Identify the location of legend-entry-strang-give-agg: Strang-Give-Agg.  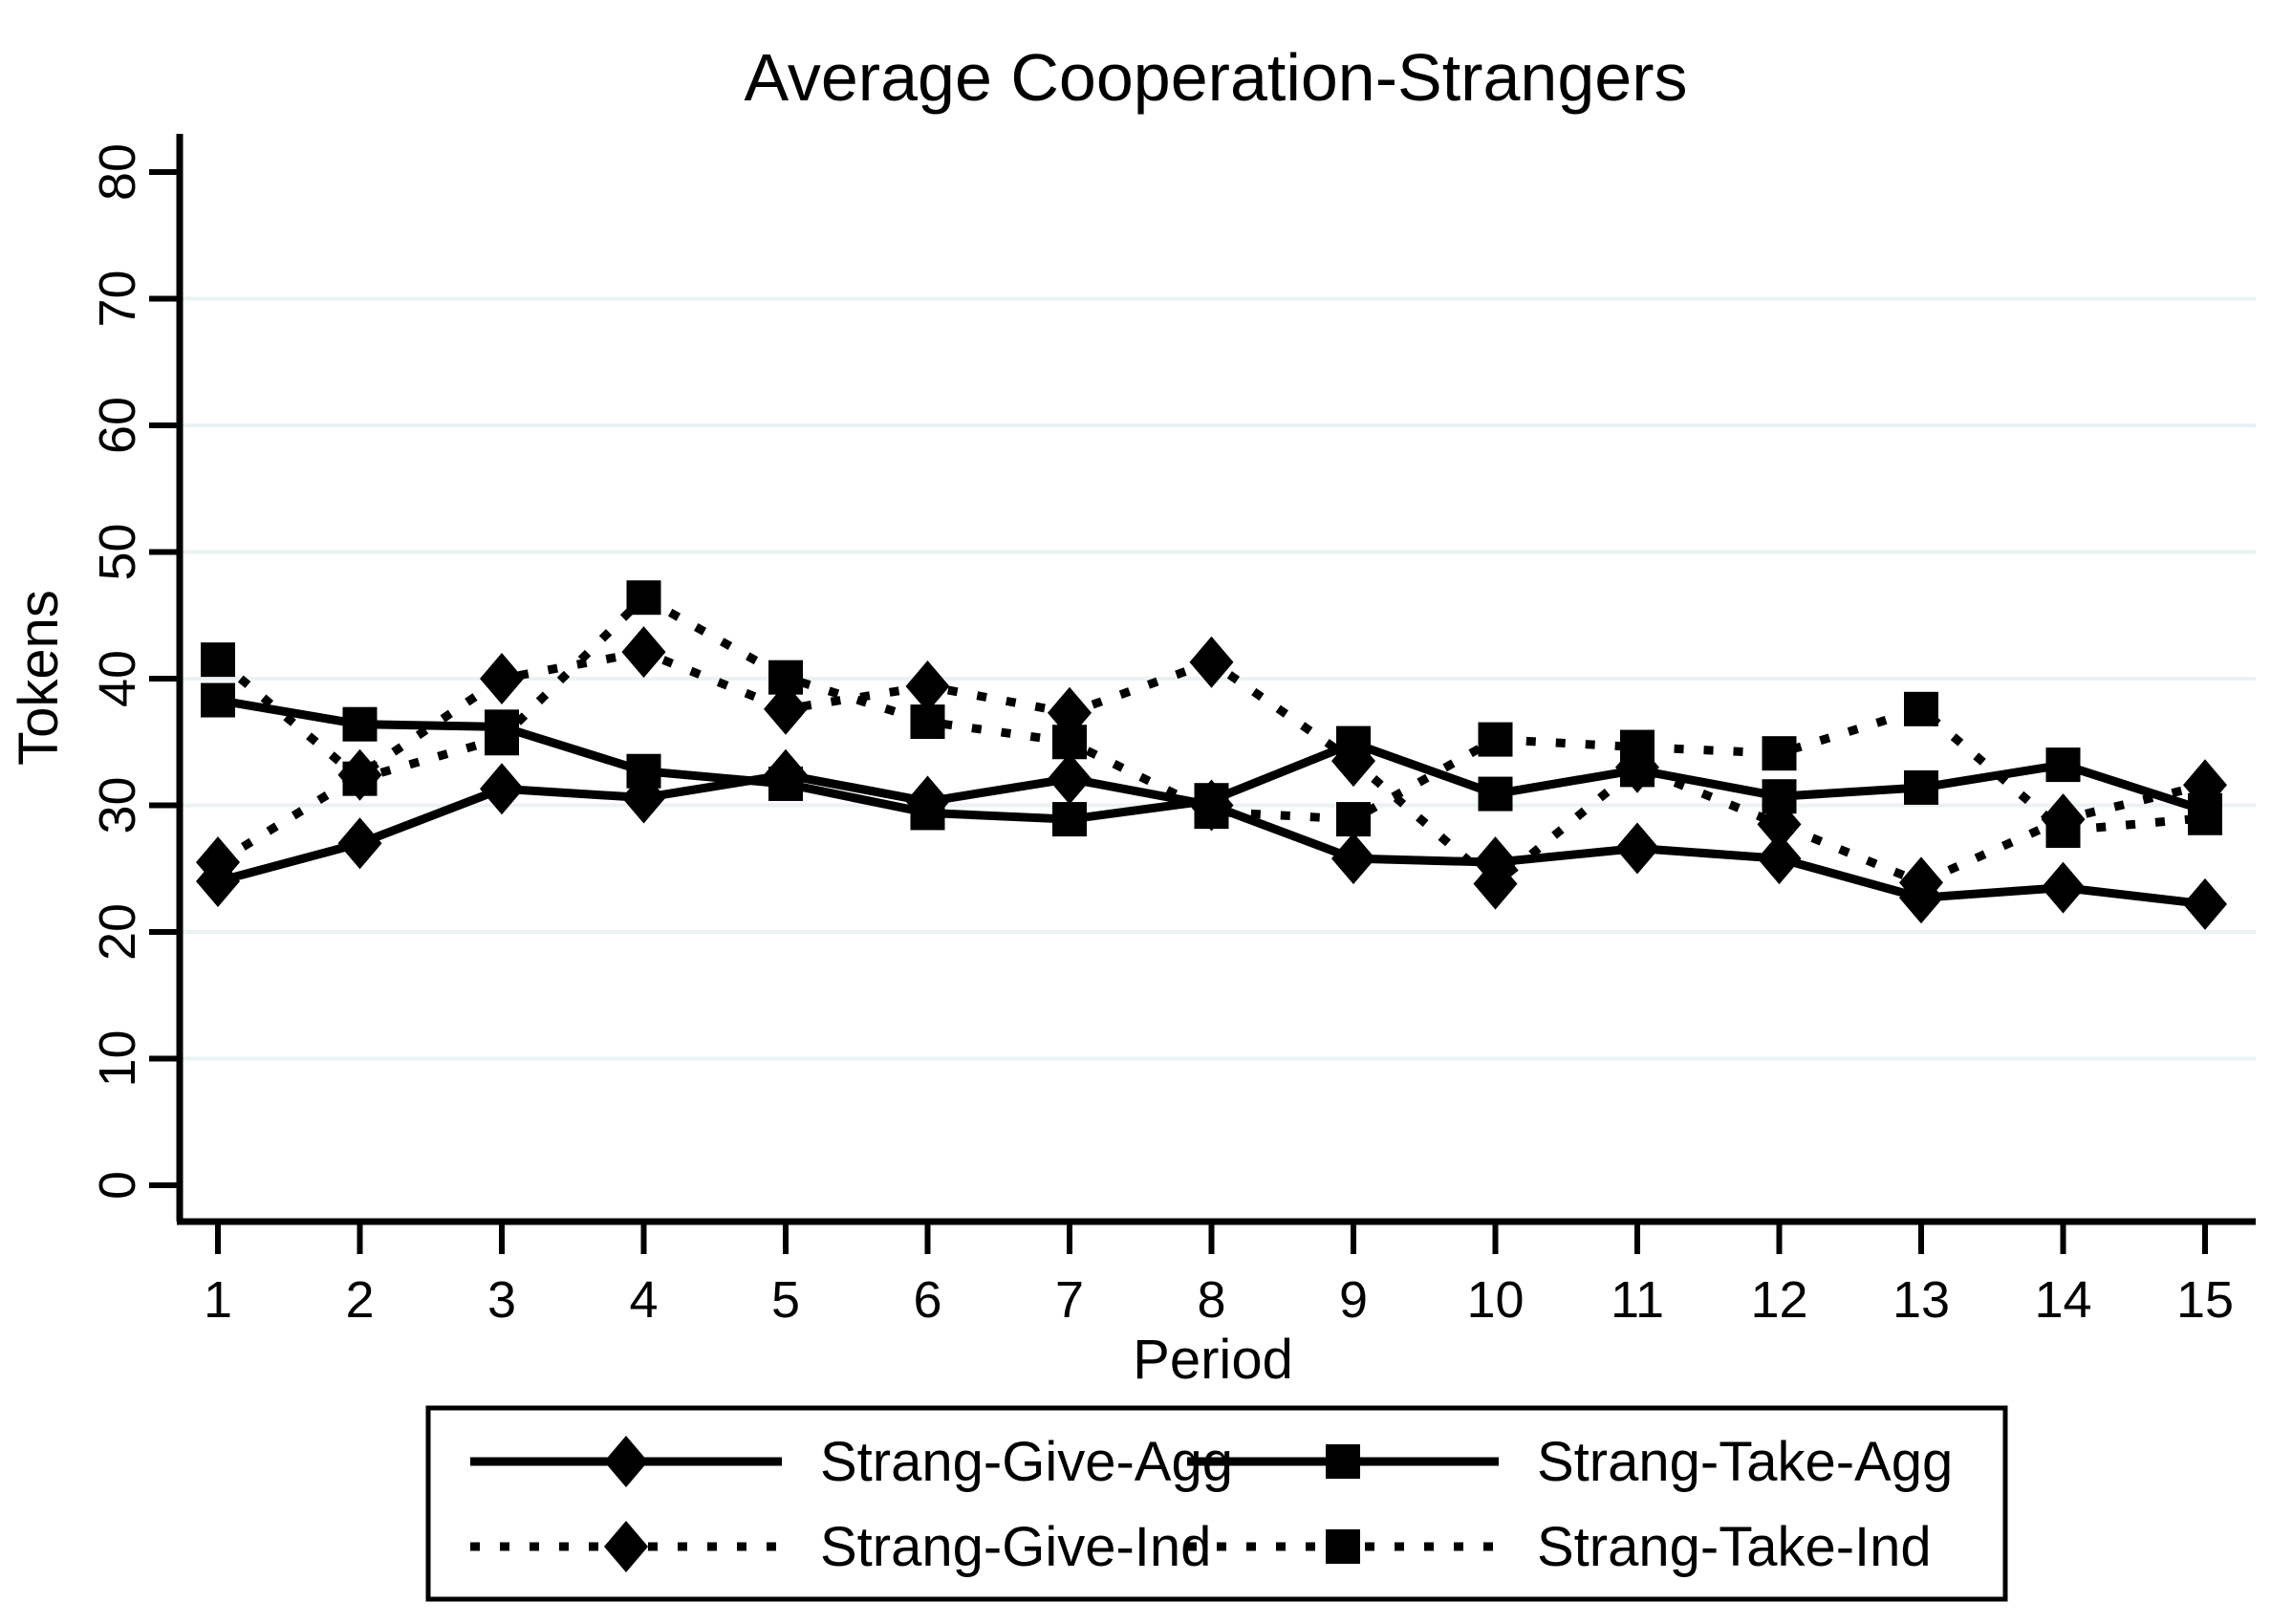
(851, 1462).